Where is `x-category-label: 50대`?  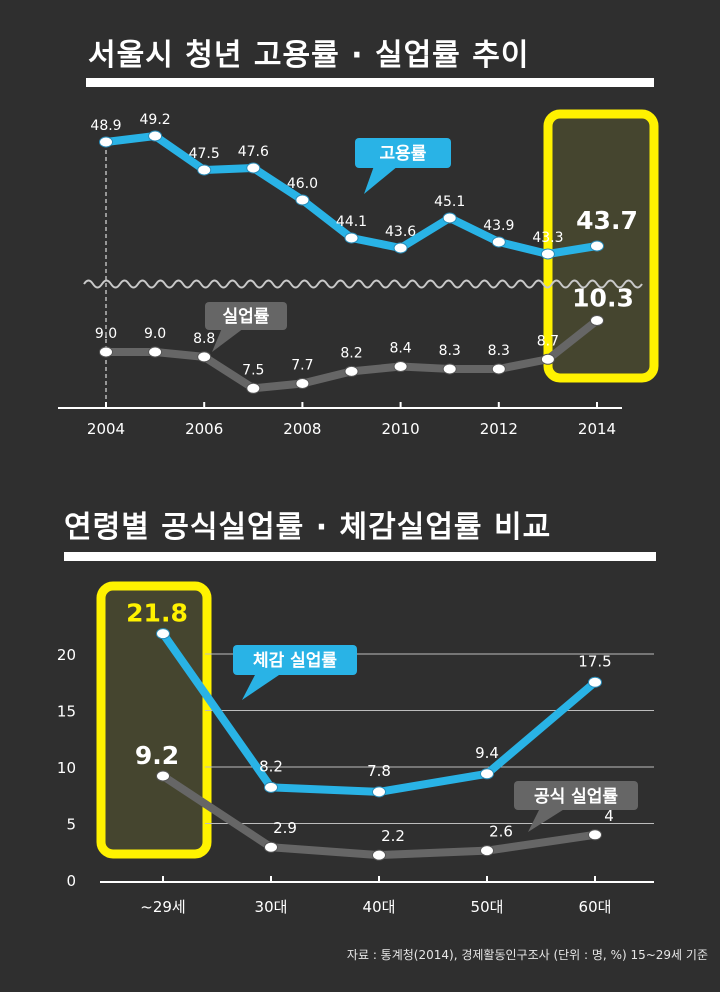 x-category-label: 50대 is located at coordinates (487, 907).